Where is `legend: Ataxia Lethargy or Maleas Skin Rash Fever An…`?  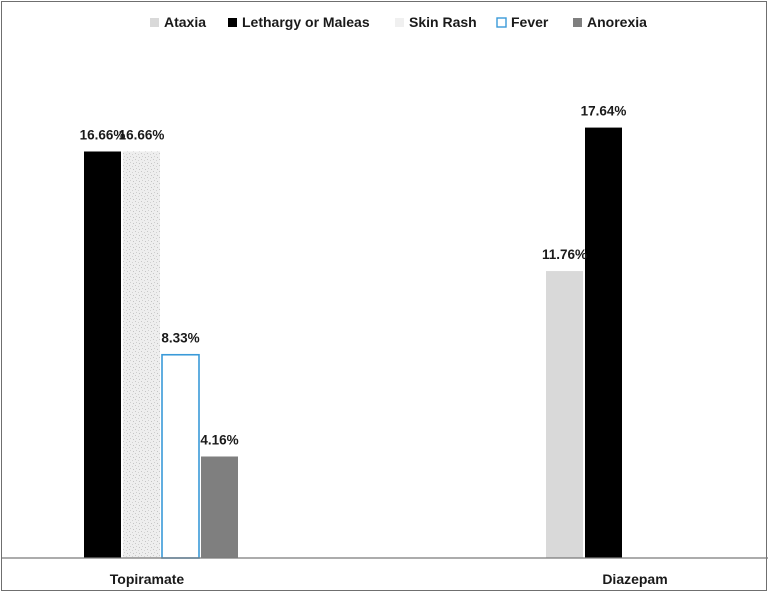
legend: Ataxia Lethargy or Maleas Skin Rash Fever An… is located at coordinates (398, 22).